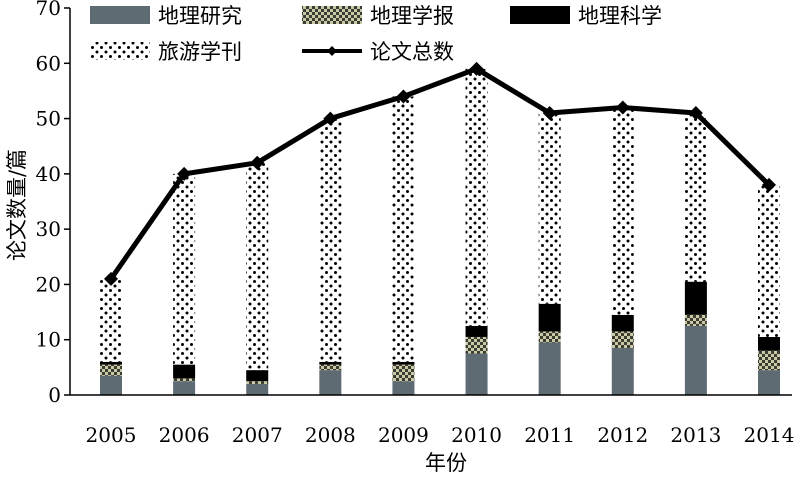 The image size is (800, 479). Describe the element at coordinates (17, 205) in the screenshot. I see `y-axis-title: 论文数量/篇` at that location.